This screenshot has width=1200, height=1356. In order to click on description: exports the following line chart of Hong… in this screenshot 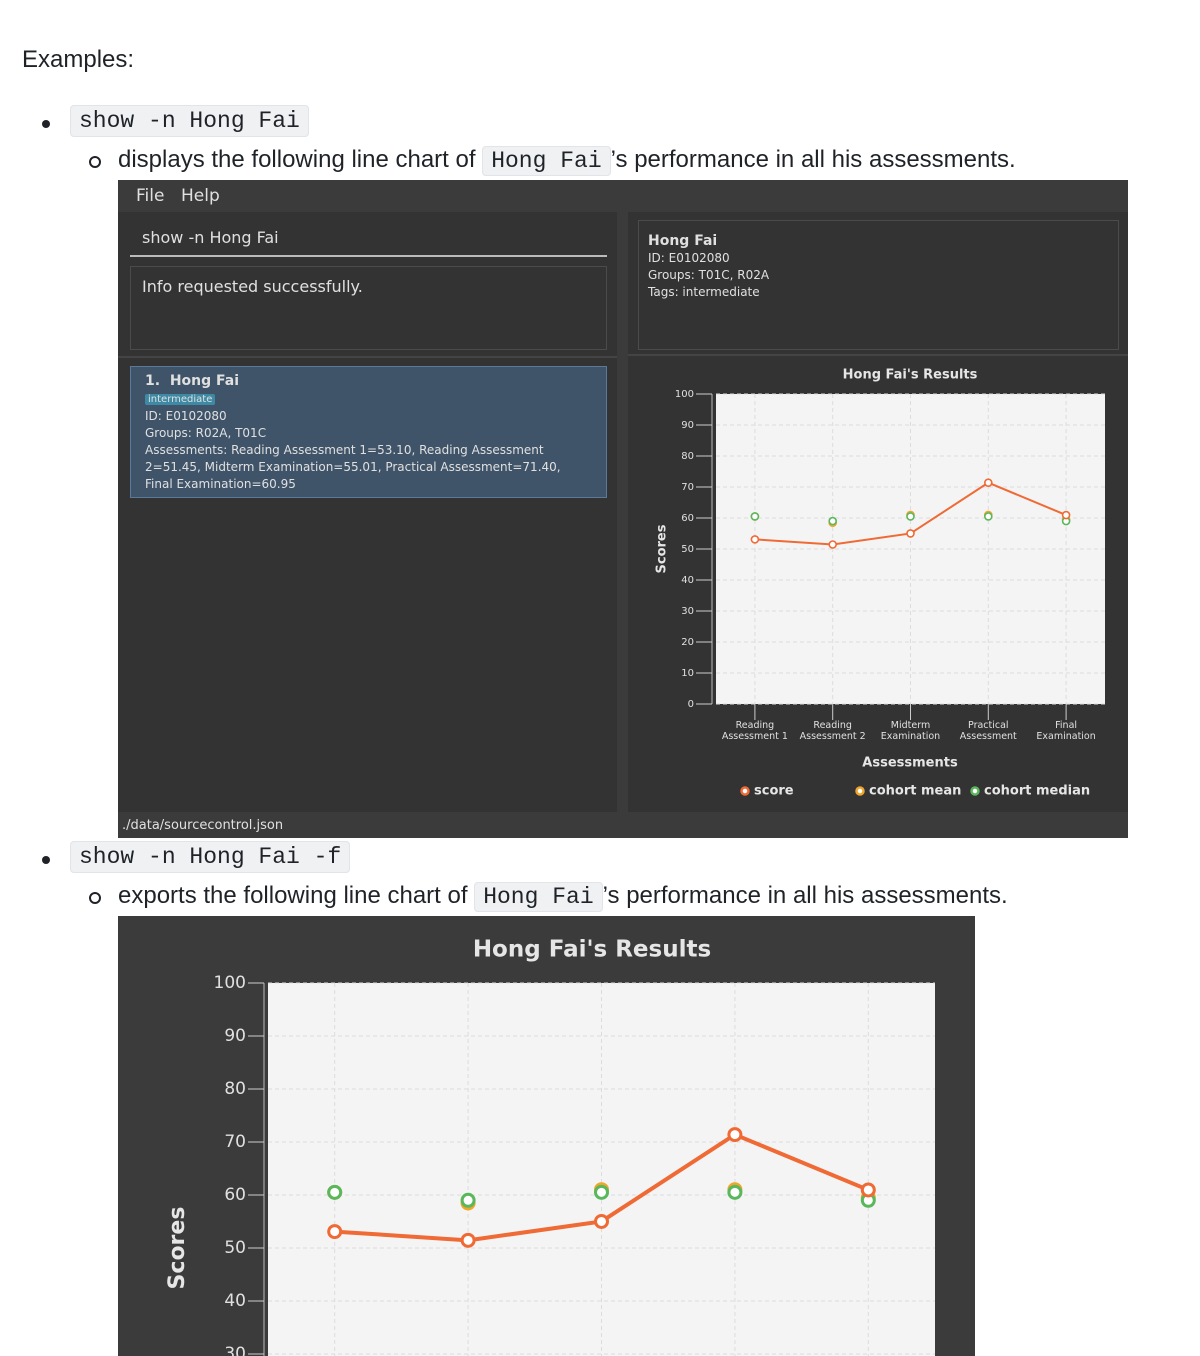, I will do `click(563, 897)`.